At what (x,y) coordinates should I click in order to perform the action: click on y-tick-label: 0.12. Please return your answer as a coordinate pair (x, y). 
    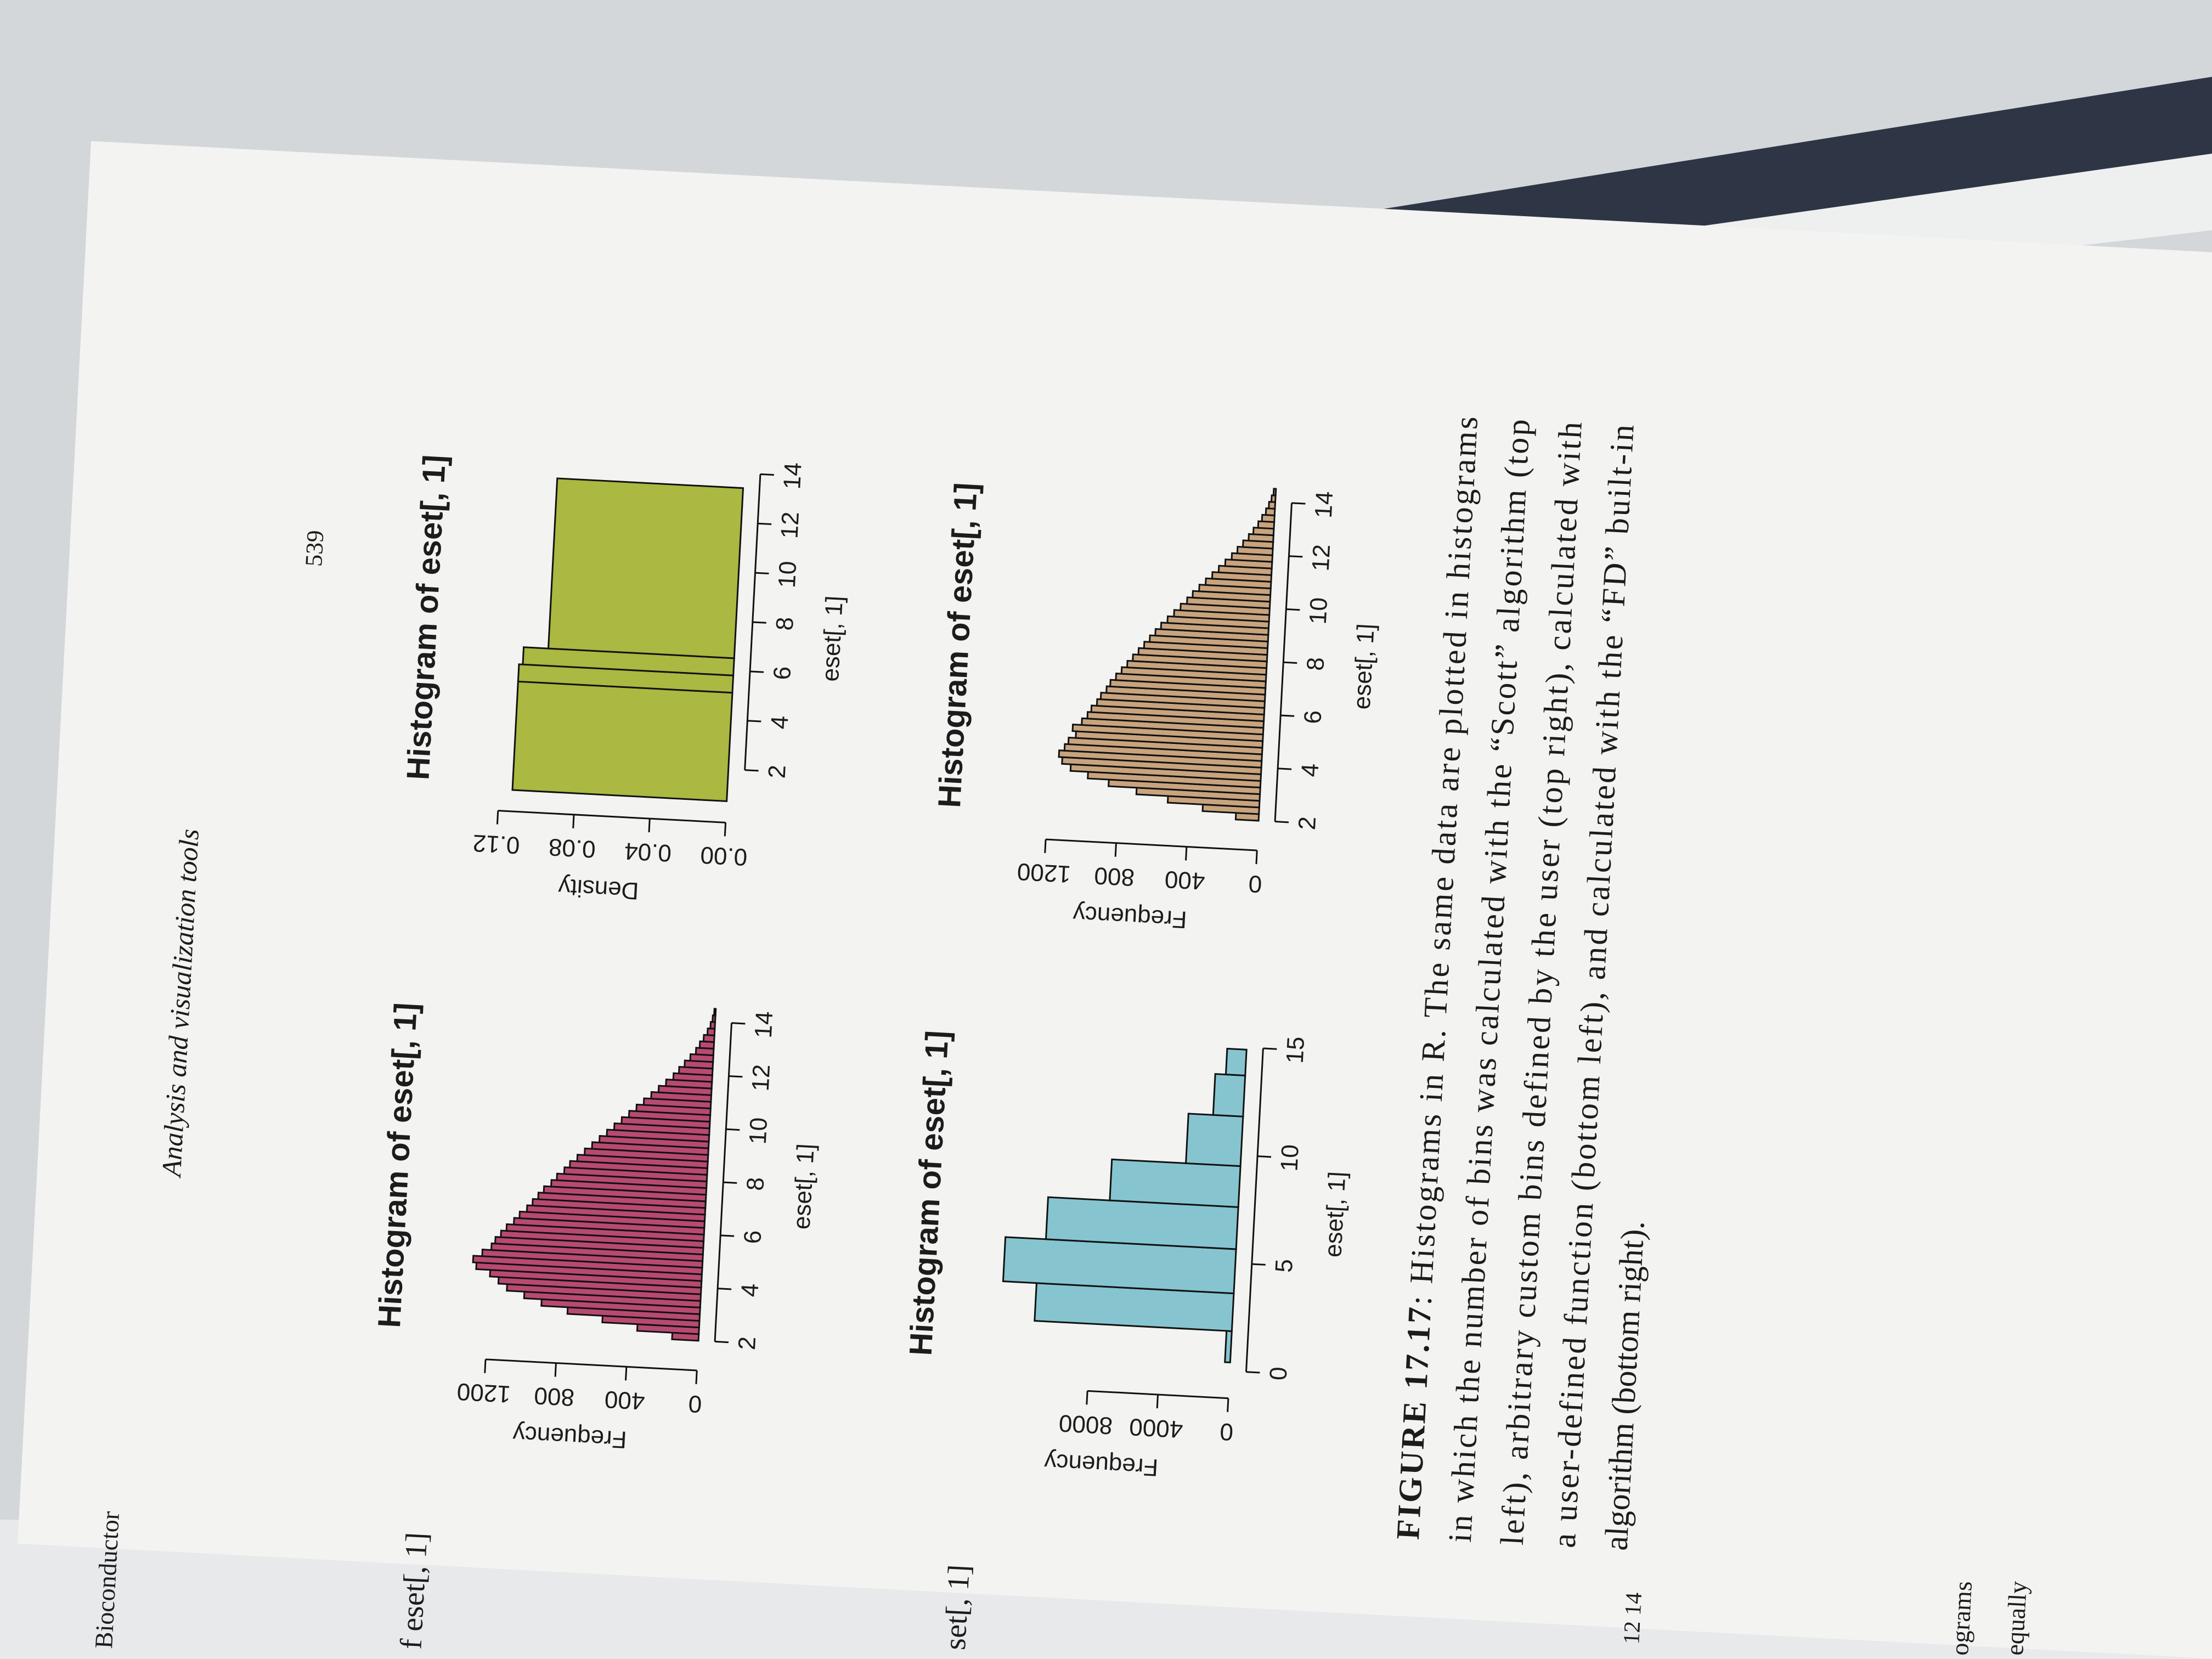
    Looking at the image, I should click on (497, 845).